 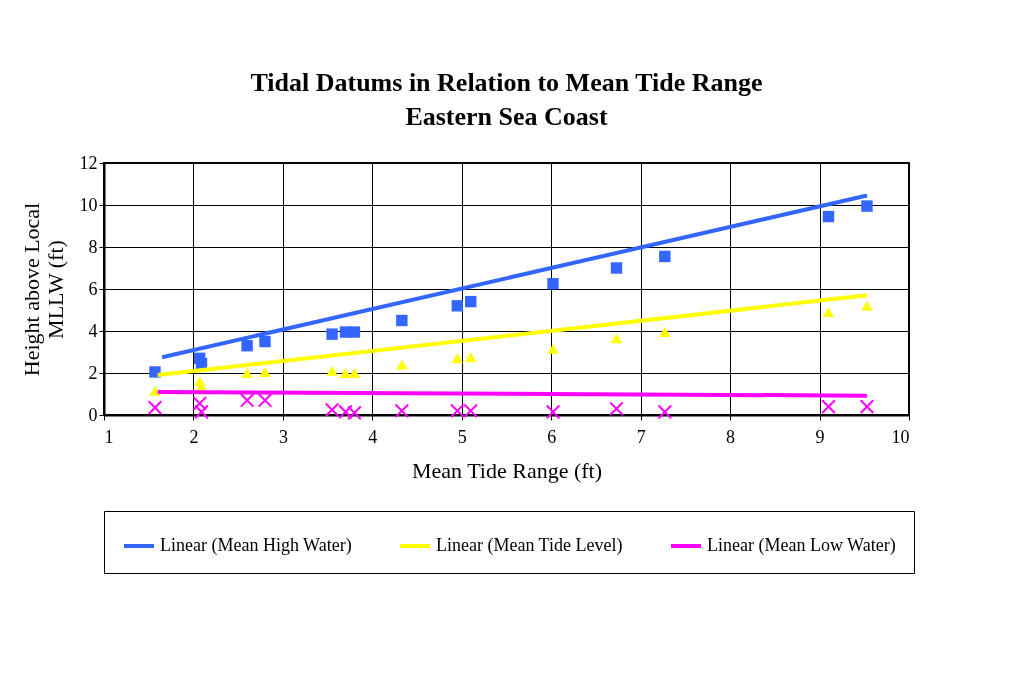 I want to click on y-tick-label: 4, so click(x=93, y=330).